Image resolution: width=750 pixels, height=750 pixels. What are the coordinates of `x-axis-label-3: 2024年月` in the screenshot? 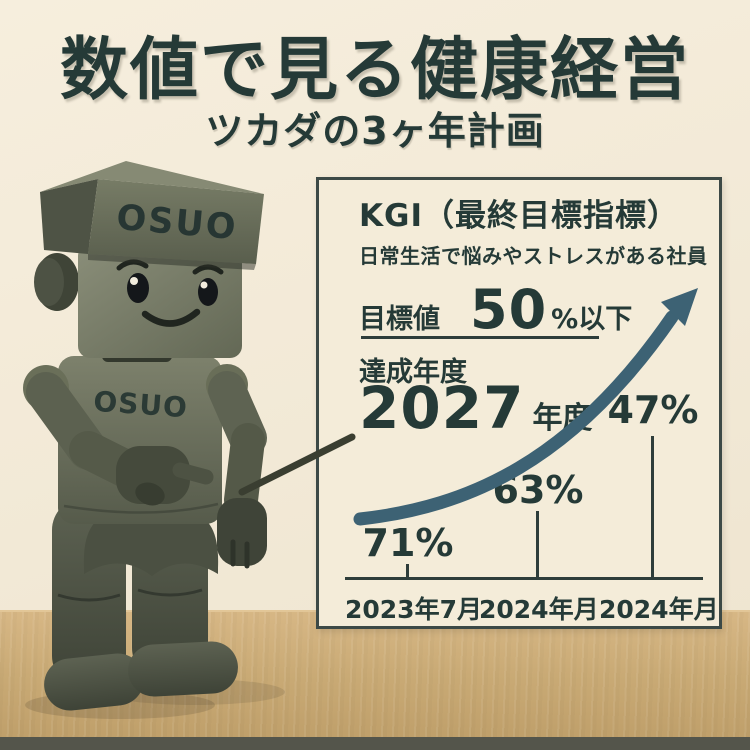 It's located at (659, 609).